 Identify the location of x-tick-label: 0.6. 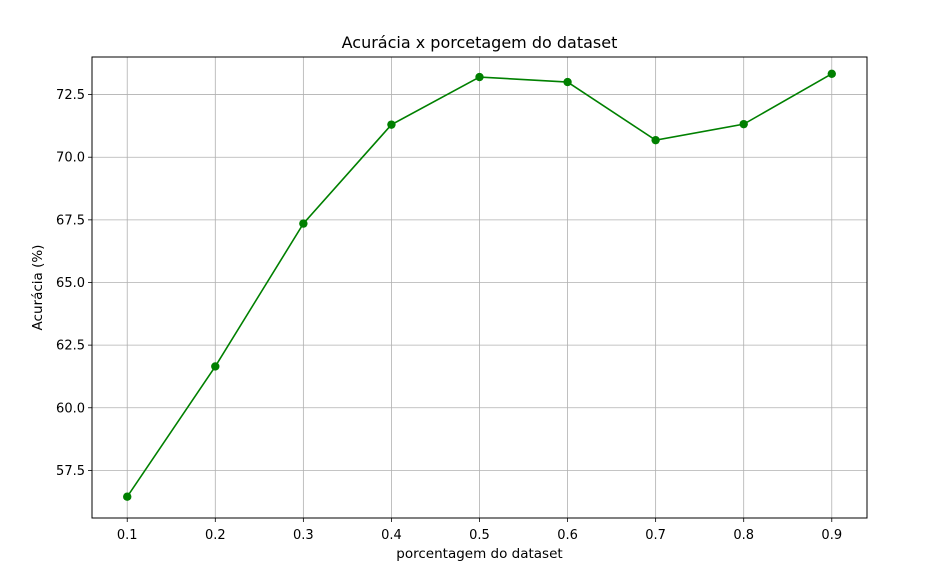
(567, 535).